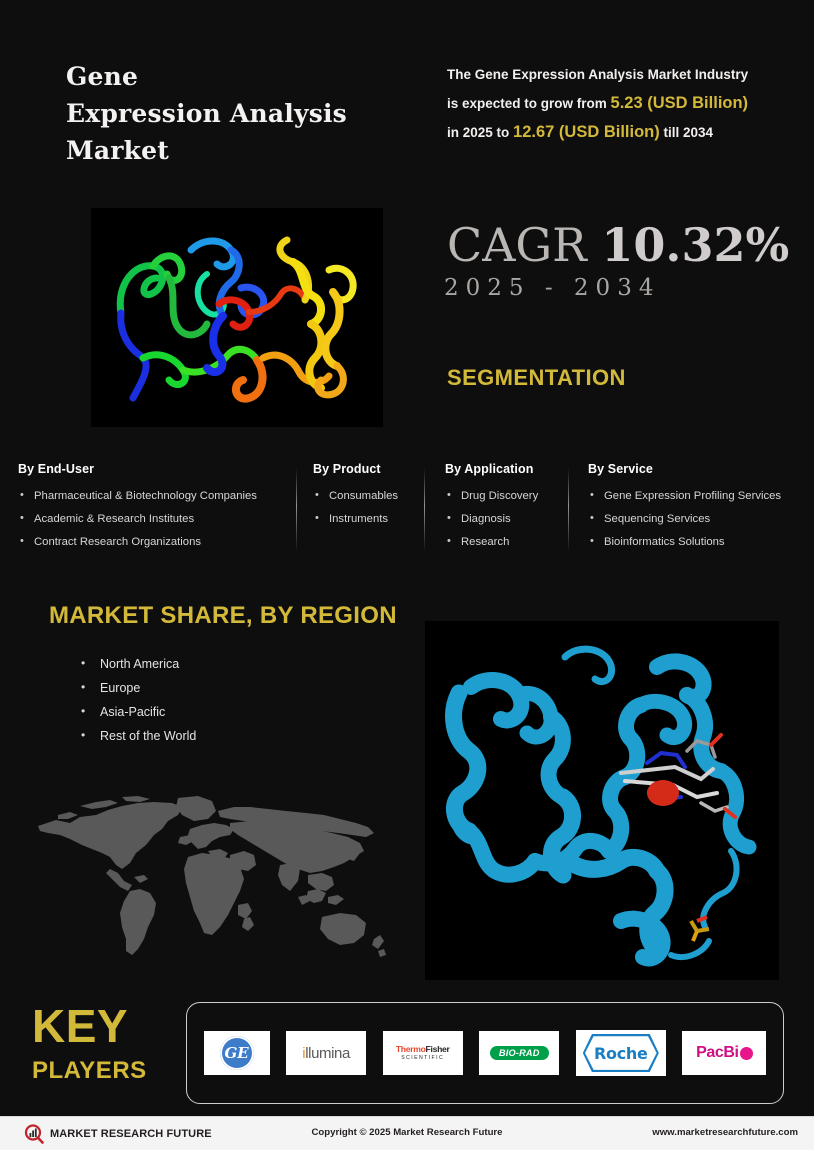 The image size is (814, 1150). Describe the element at coordinates (517, 245) in the screenshot. I see `cagr-label: CAGR` at that location.